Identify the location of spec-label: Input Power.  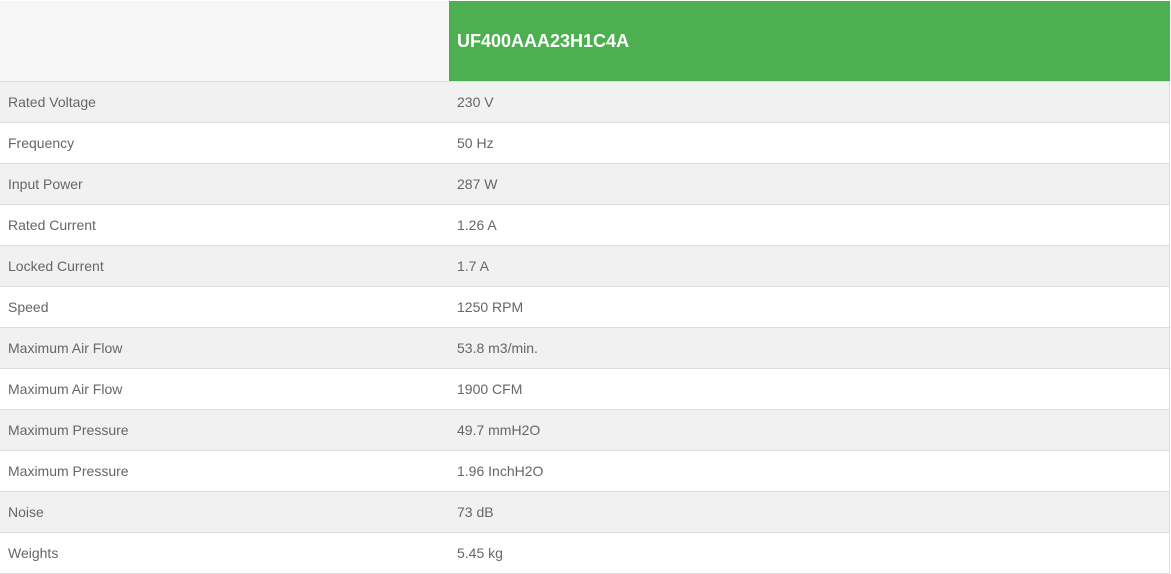
(224, 184).